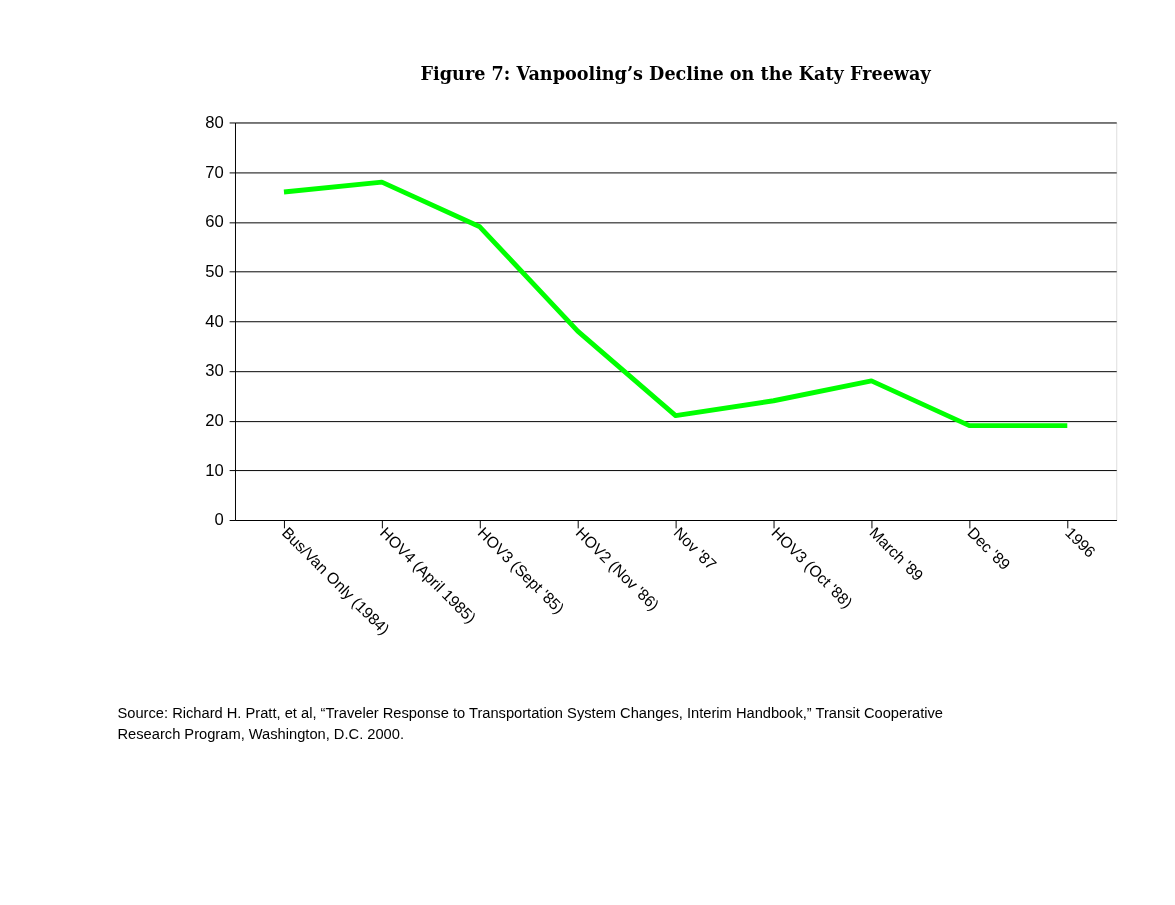  I want to click on x-tick-label: Dec '89, so click(989, 548).